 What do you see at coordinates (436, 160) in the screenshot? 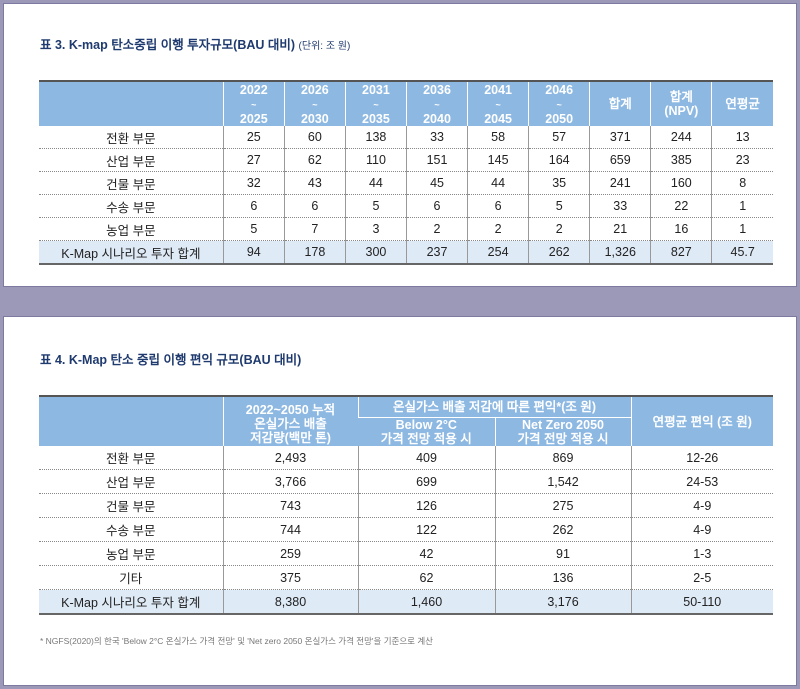
I see `cell-value: 151` at bounding box center [436, 160].